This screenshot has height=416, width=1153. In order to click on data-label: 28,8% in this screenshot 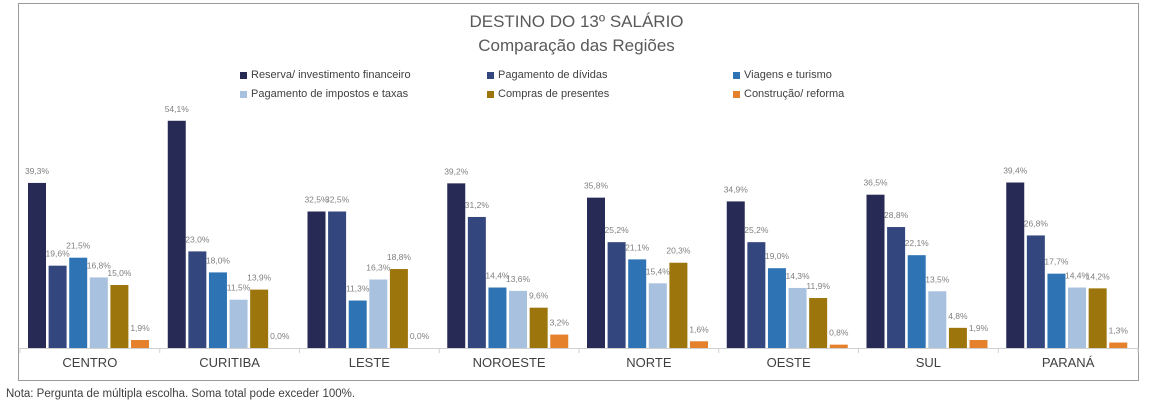, I will do `click(896, 215)`.